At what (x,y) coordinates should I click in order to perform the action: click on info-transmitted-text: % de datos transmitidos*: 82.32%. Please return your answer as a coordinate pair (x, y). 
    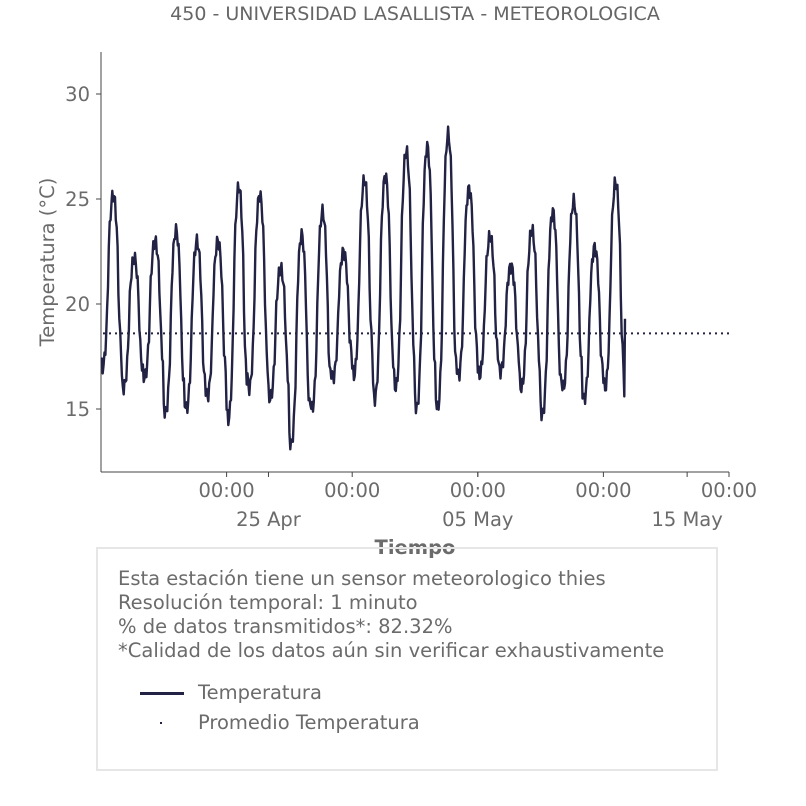
    Looking at the image, I should click on (285, 626).